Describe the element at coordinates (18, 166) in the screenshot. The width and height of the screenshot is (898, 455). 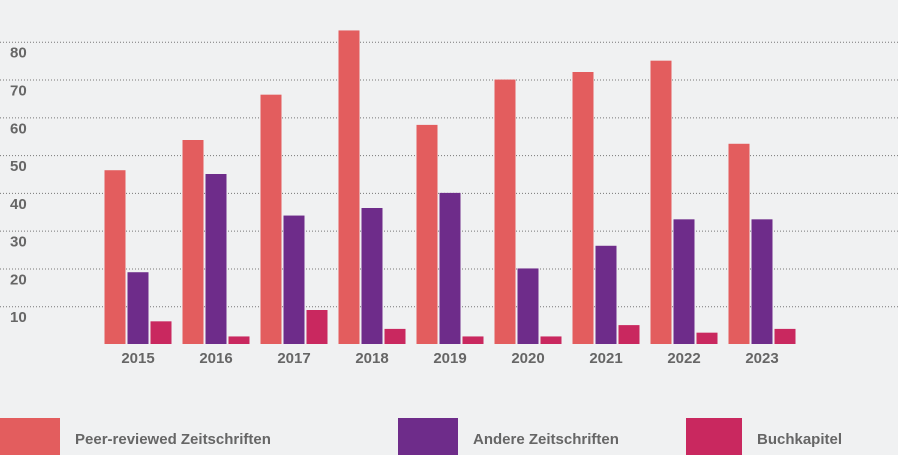
I see `y-tick-label: 50` at that location.